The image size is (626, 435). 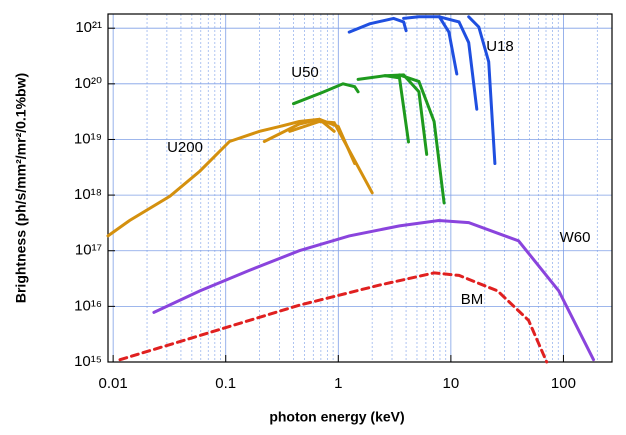 I want to click on x-tick-label: 10, so click(x=451, y=383).